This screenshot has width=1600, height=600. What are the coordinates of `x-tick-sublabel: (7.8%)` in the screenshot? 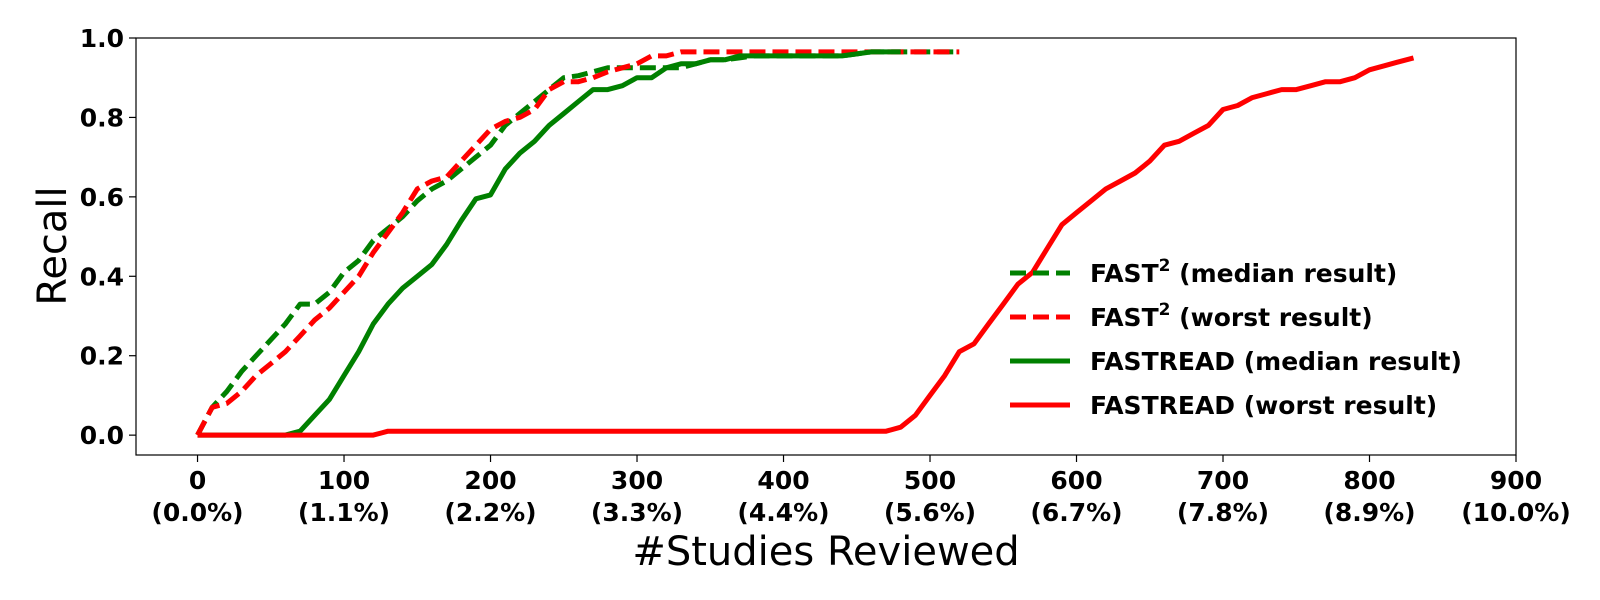 It's located at (1223, 512).